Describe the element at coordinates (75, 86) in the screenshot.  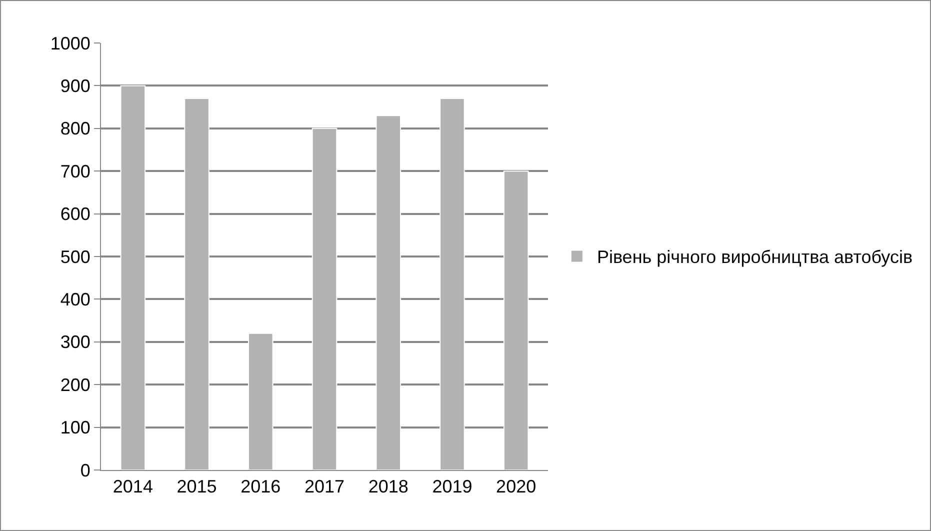
I see `y-tick-label: 900` at that location.